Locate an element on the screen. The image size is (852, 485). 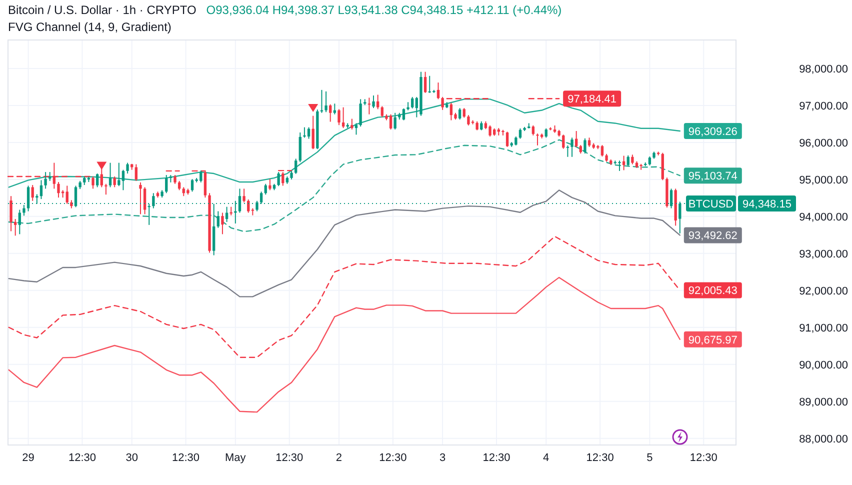
y-tick-label: 96,000.00 is located at coordinates (823, 143).